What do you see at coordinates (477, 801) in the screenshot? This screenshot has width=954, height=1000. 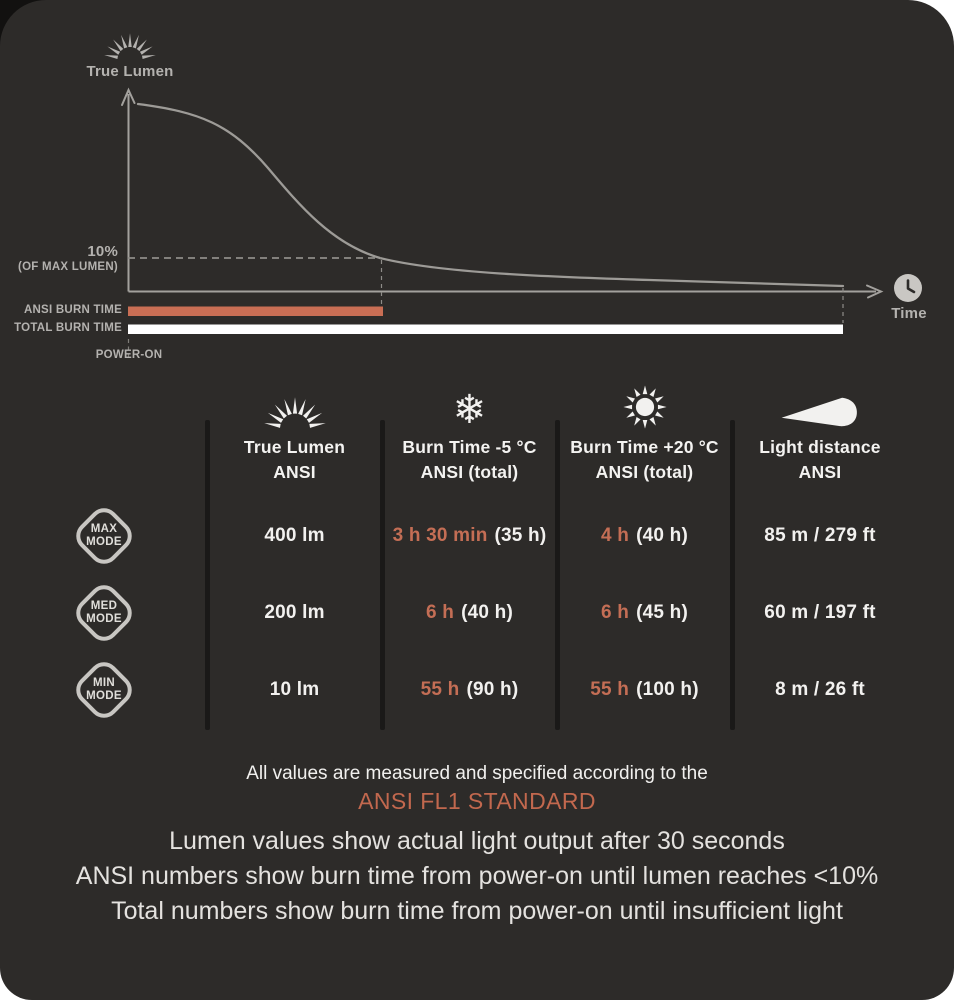 I see `footer-ansi-standard: ANSI FL1 STANDARD` at bounding box center [477, 801].